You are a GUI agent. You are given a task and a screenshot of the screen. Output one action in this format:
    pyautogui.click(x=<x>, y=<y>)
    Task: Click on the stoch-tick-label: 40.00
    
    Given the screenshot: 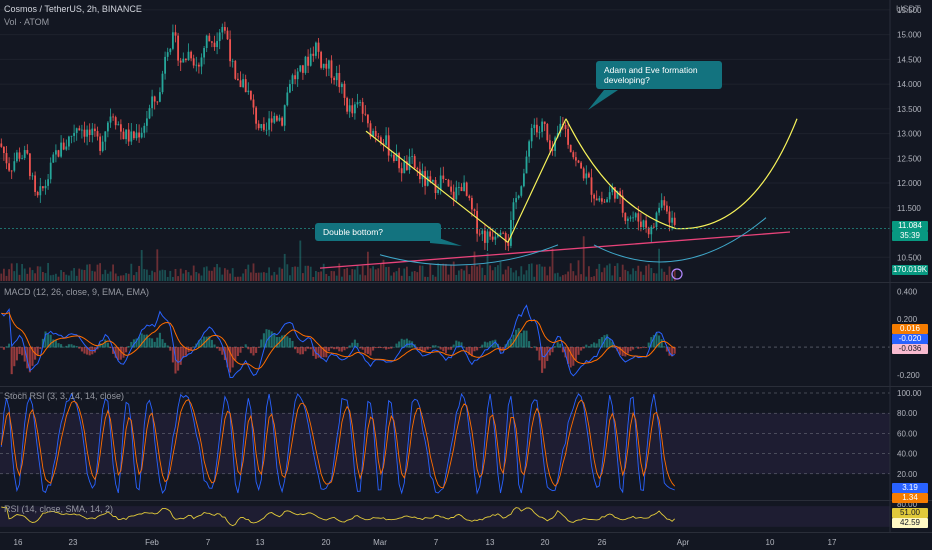 What is the action you would take?
    pyautogui.click(x=907, y=454)
    